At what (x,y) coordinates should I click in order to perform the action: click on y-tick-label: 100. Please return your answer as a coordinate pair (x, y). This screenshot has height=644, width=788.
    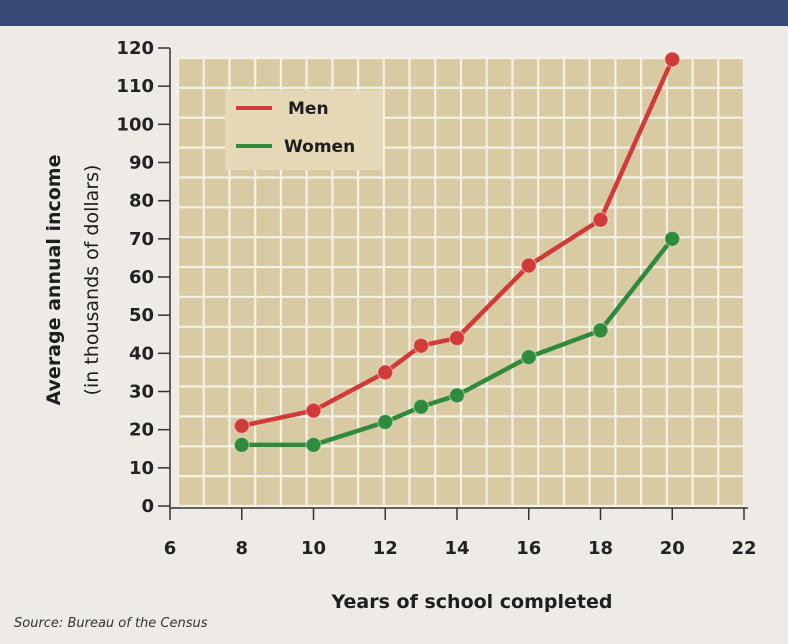
    Looking at the image, I should click on (135, 124).